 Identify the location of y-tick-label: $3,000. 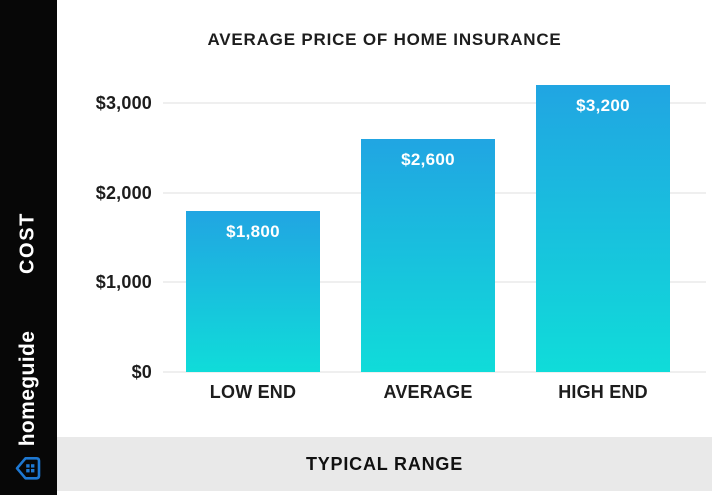
(123, 103).